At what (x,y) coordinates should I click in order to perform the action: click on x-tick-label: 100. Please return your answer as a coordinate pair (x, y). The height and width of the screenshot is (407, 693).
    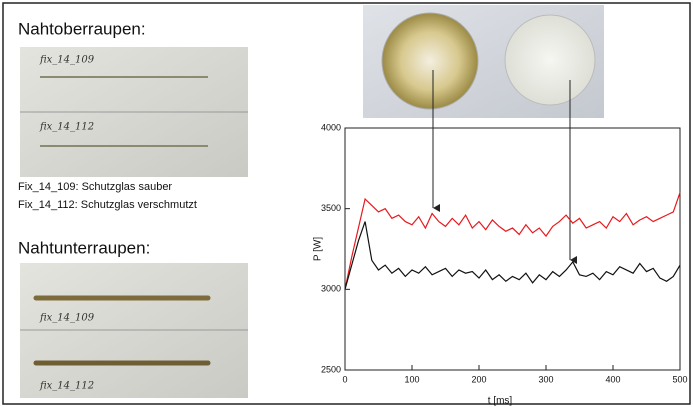
    Looking at the image, I should click on (411, 379).